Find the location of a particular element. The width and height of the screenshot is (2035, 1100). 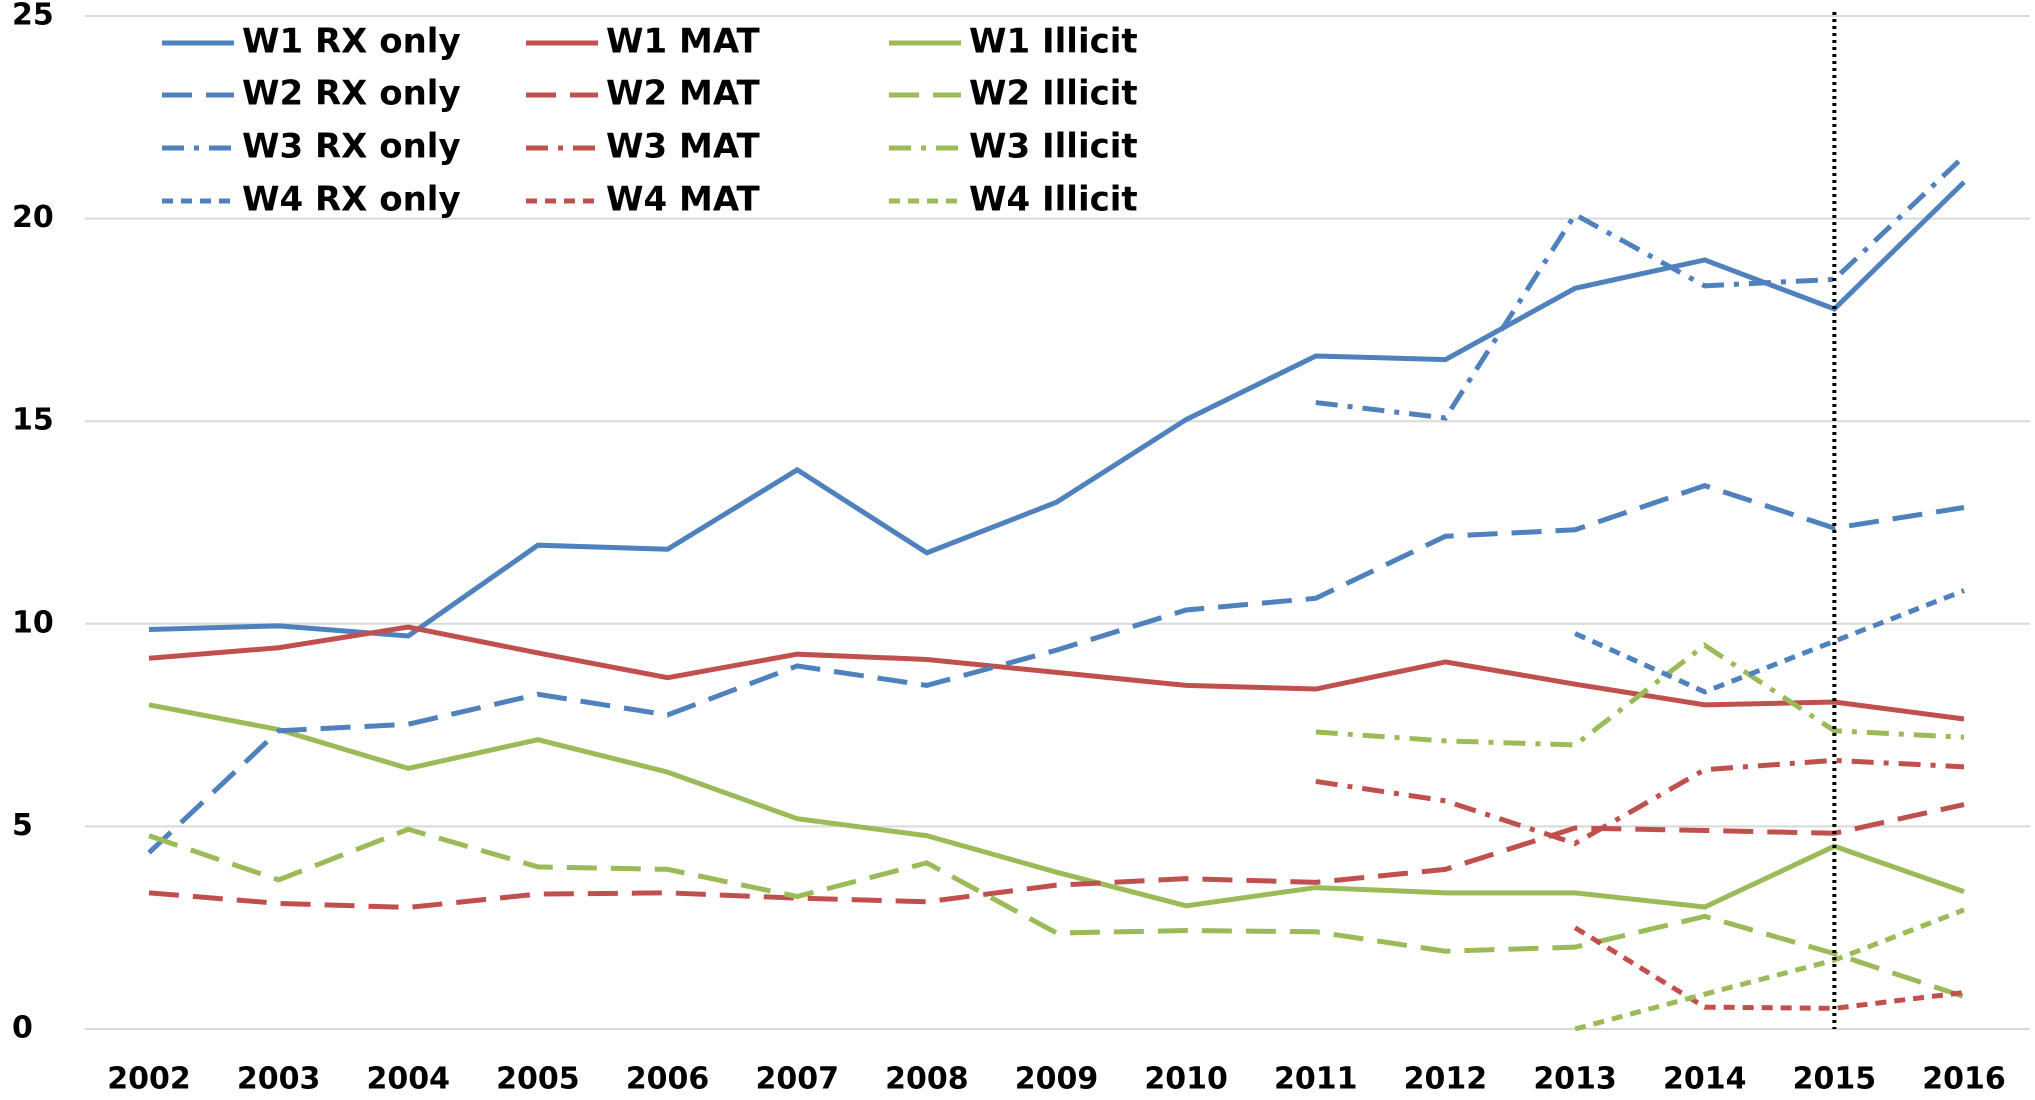

x-tick-label: 2012 is located at coordinates (1446, 1079).